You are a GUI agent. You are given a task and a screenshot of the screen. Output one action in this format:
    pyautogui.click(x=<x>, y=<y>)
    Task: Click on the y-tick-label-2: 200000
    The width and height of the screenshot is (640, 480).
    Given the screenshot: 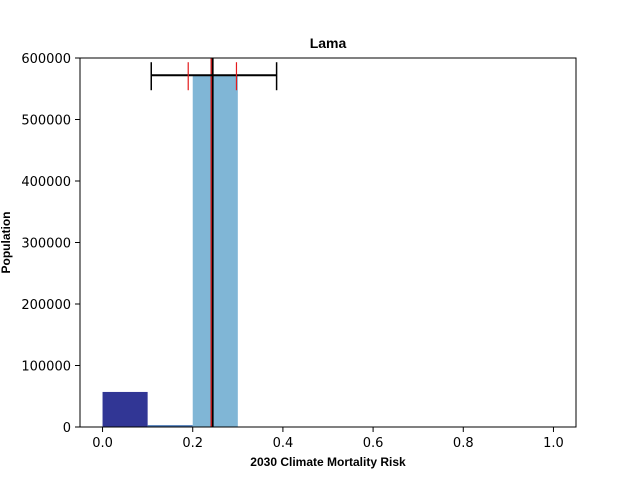 What is the action you would take?
    pyautogui.click(x=46, y=305)
    